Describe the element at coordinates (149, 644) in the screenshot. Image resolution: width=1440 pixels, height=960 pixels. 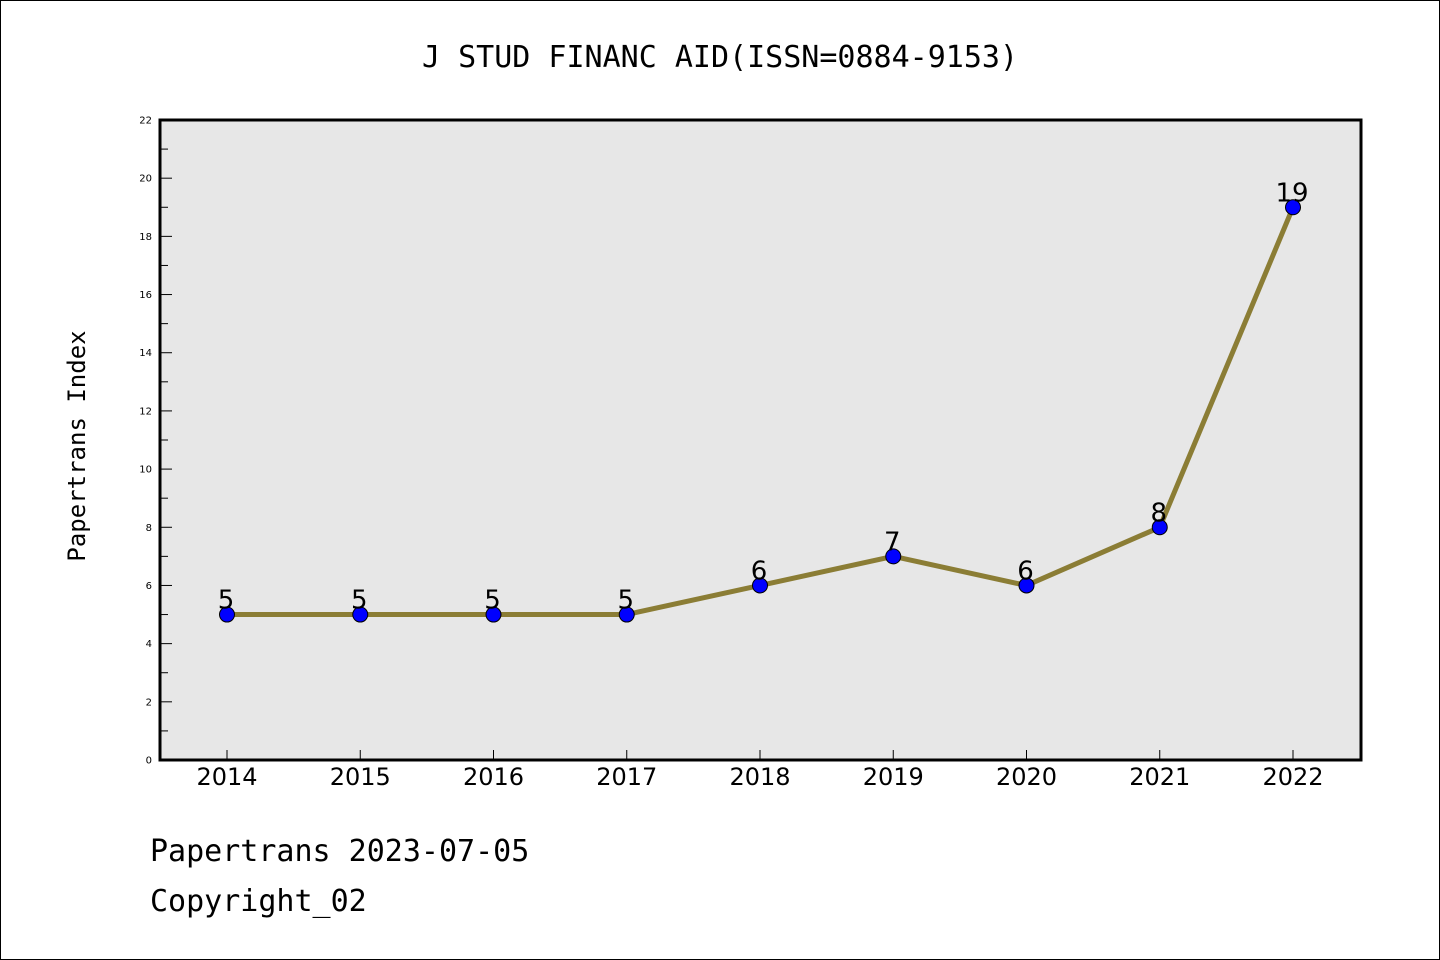
I see `y-tick-label: 4` at that location.